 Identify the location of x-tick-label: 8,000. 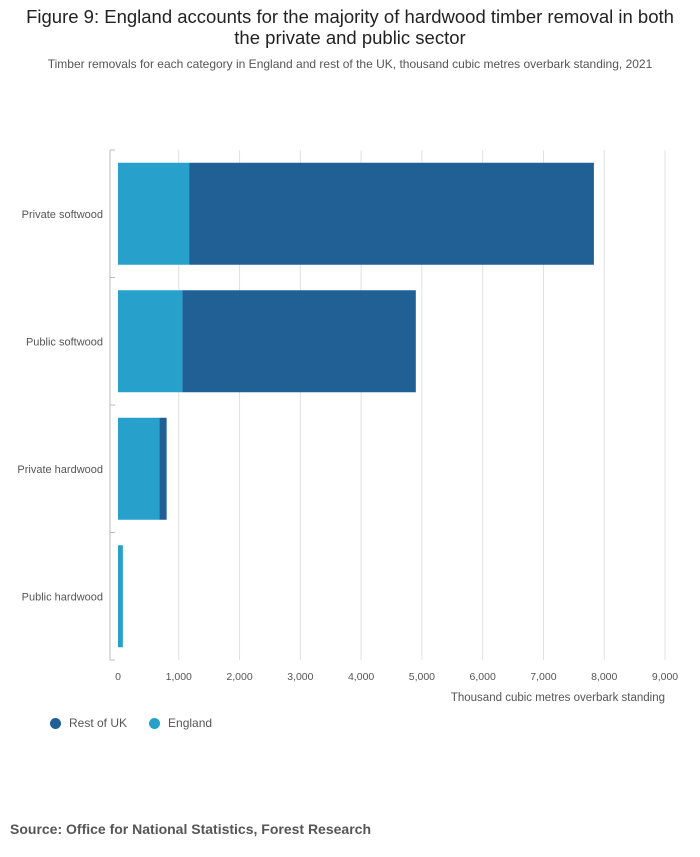
(604, 677).